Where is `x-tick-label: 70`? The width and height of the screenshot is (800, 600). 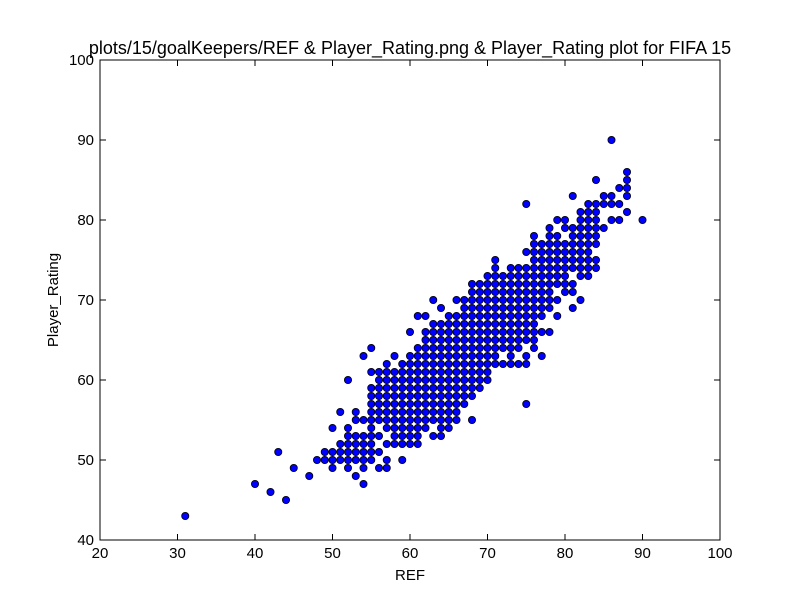 x-tick-label: 70 is located at coordinates (487, 553).